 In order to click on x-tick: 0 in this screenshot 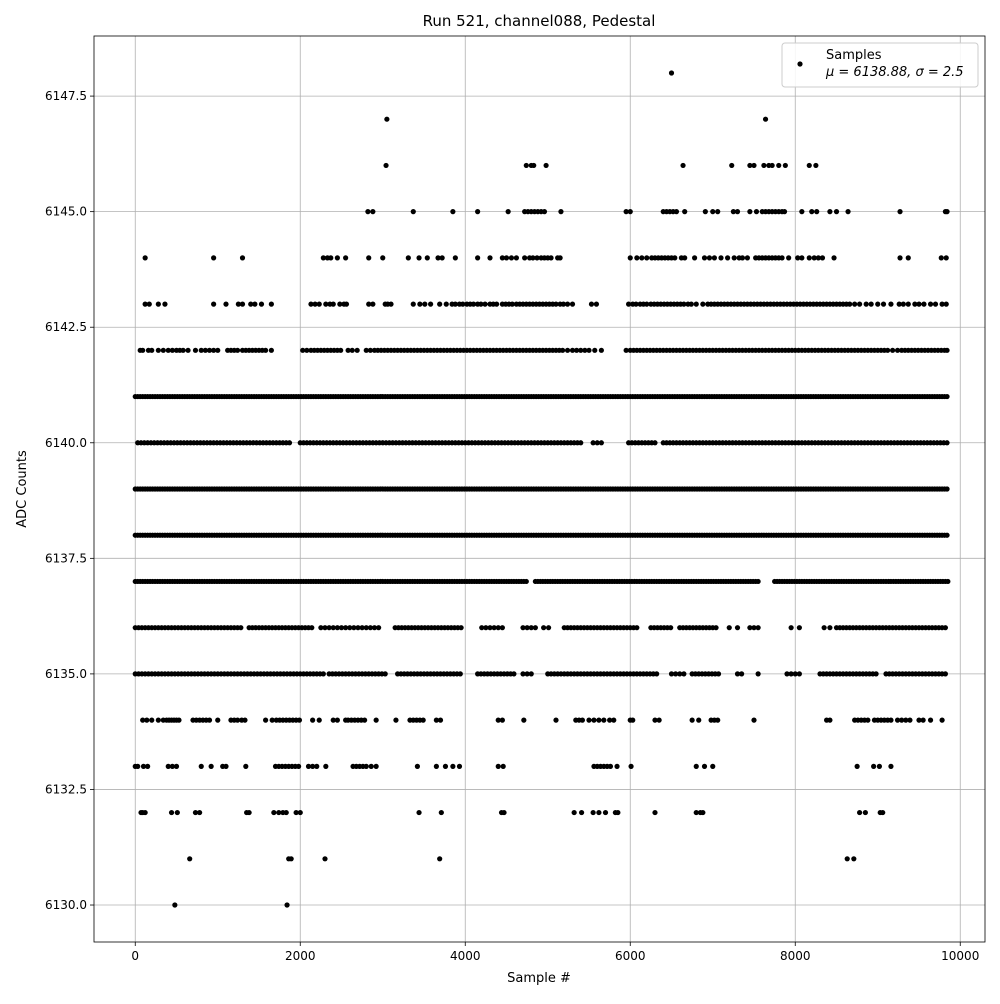, I will do `click(135, 952)`.